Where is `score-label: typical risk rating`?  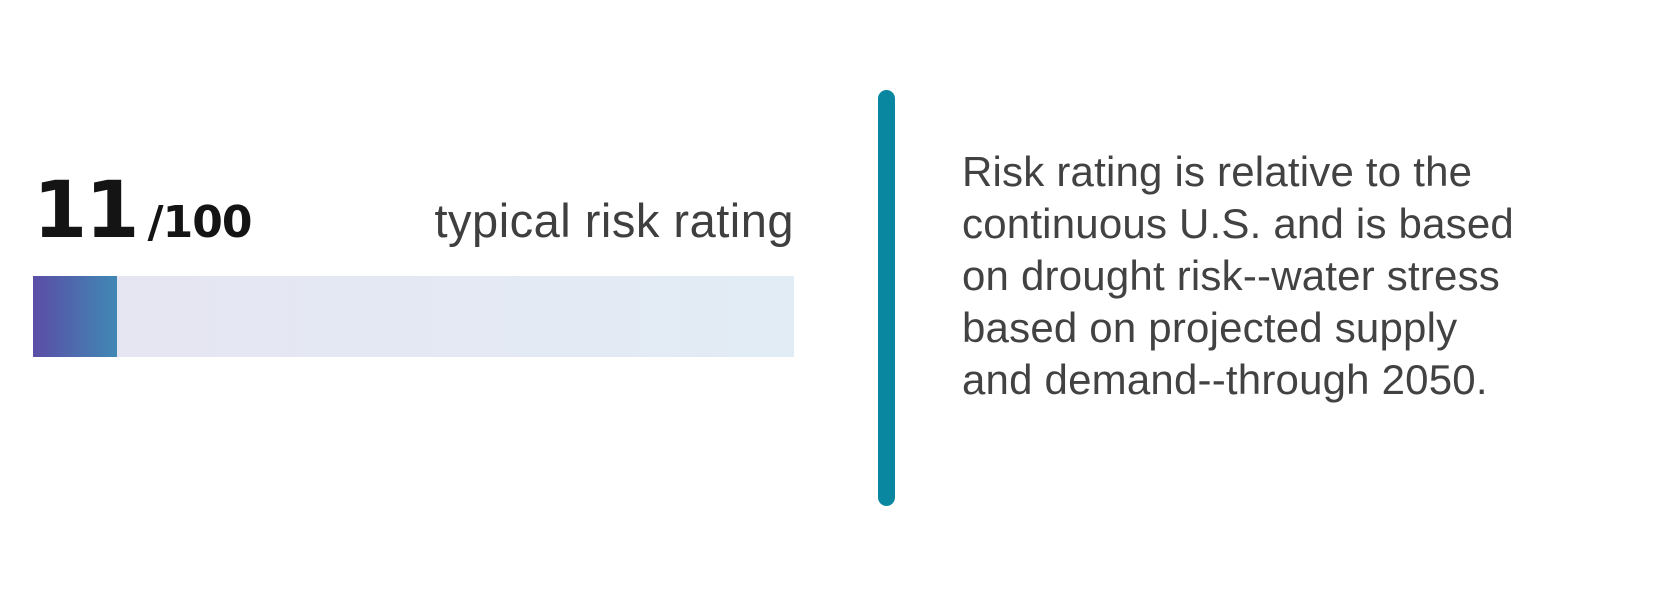
score-label: typical risk rating is located at coordinates (614, 220).